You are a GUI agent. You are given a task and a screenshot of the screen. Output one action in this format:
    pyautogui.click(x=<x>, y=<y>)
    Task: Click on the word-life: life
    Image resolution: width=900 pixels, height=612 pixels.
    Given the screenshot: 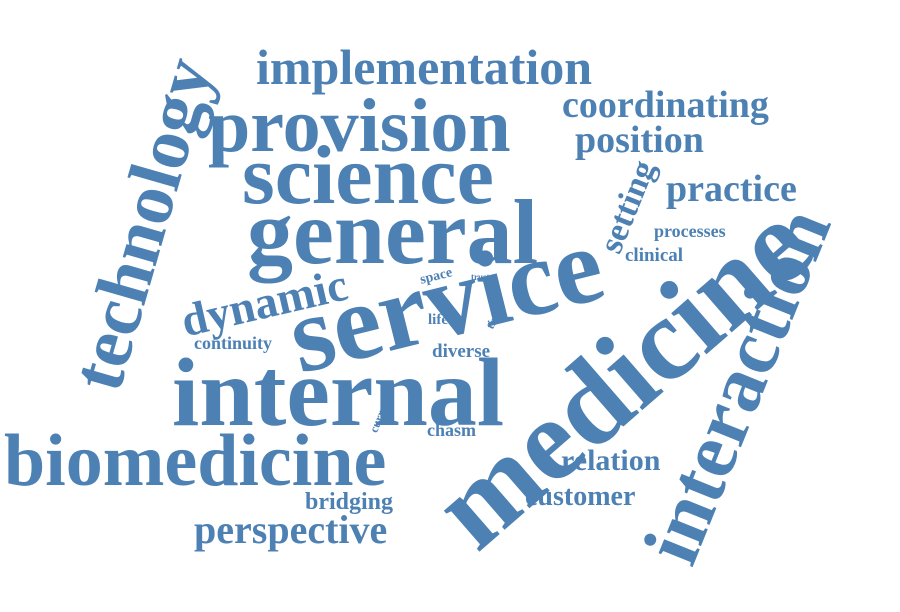 What is the action you would take?
    pyautogui.click(x=438, y=320)
    